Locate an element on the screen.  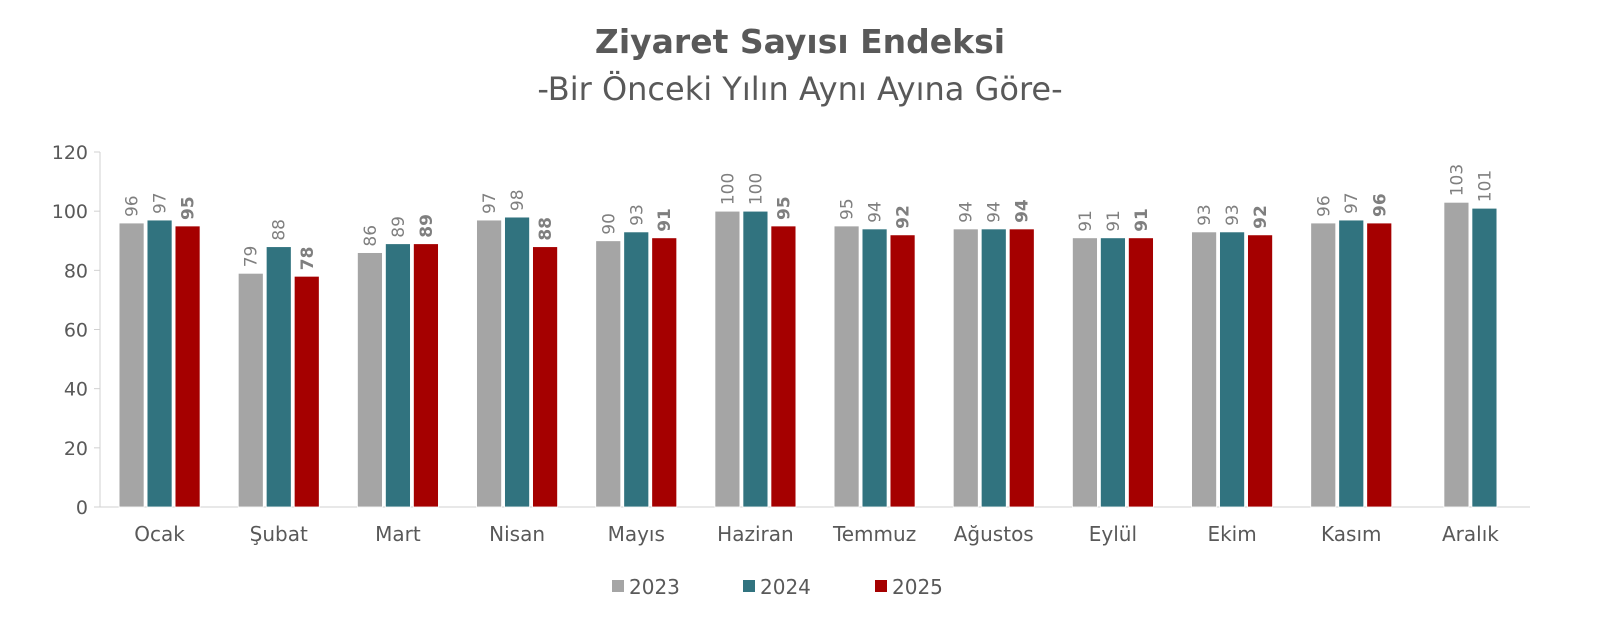
data-label-2023: 79 is located at coordinates (252, 257).